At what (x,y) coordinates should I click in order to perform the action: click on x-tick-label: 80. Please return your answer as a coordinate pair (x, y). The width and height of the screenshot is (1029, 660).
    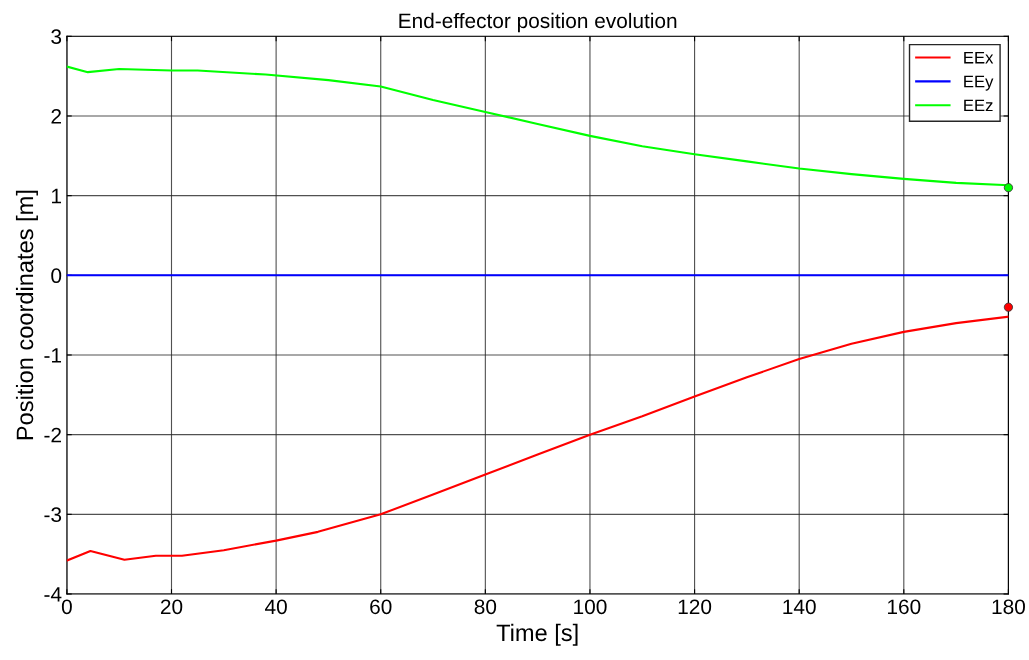
    Looking at the image, I should click on (485, 607).